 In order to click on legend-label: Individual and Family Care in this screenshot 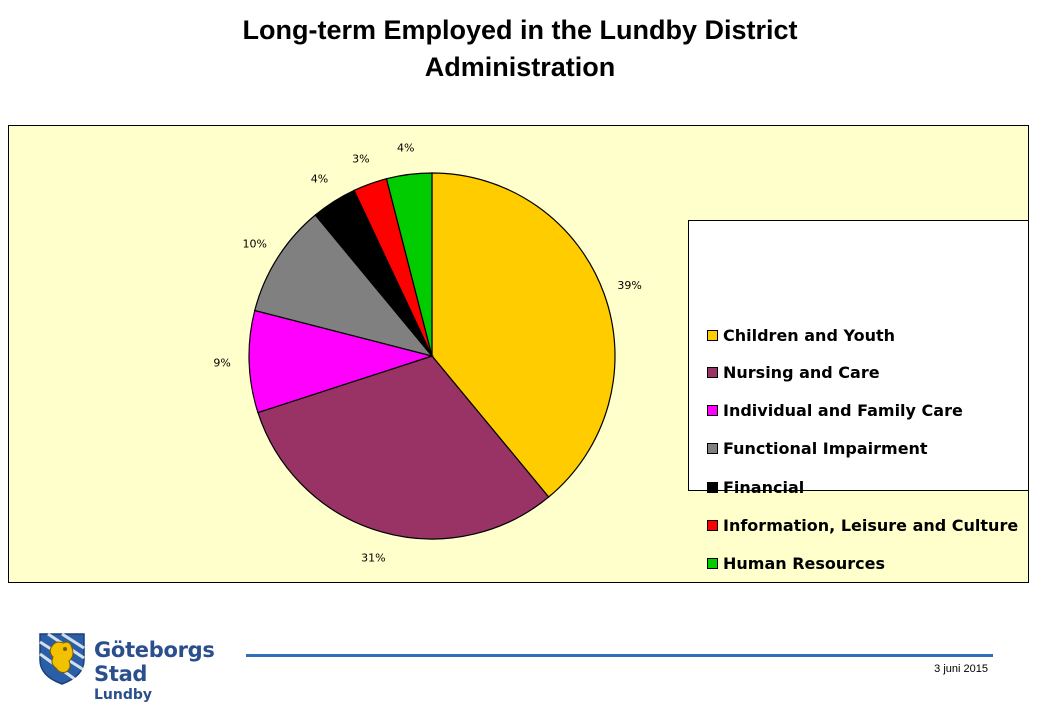, I will do `click(843, 410)`.